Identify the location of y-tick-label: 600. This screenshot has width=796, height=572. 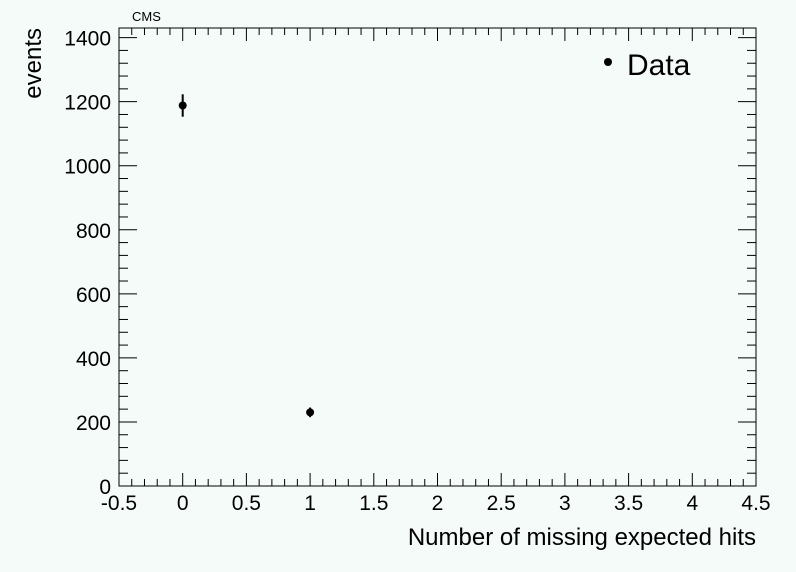
(93, 295).